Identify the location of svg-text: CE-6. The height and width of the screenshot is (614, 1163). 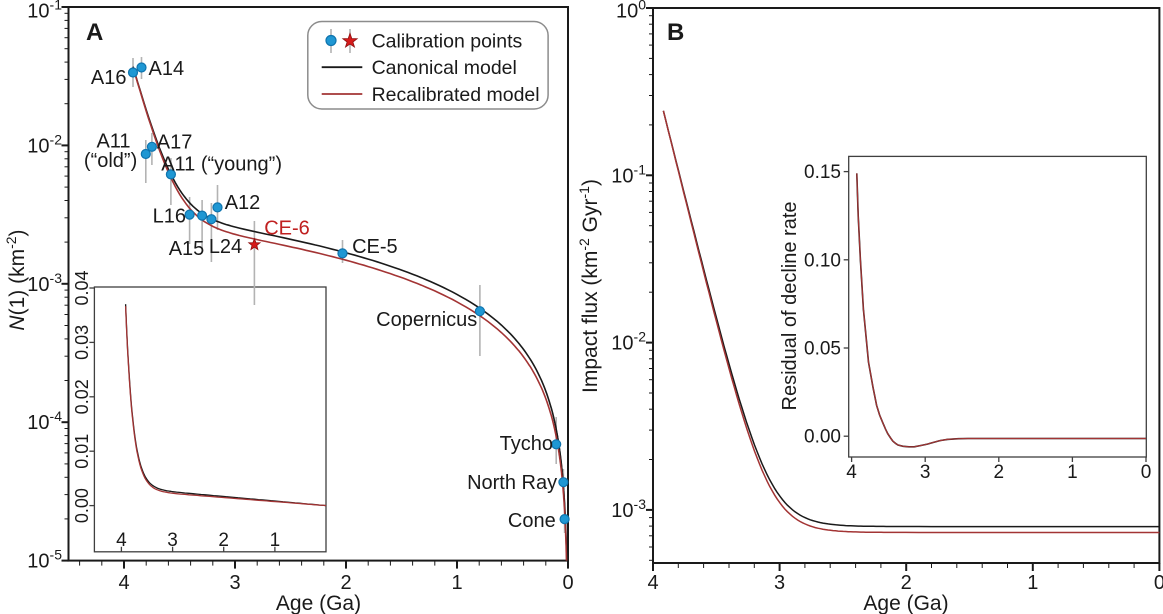
(287, 228).